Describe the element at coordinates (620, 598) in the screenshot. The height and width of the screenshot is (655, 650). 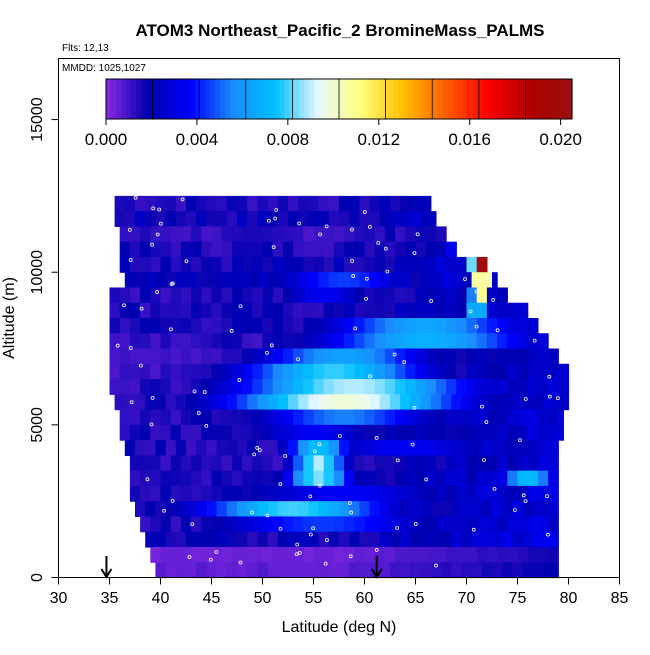
I see `x-tick-label: 85` at that location.